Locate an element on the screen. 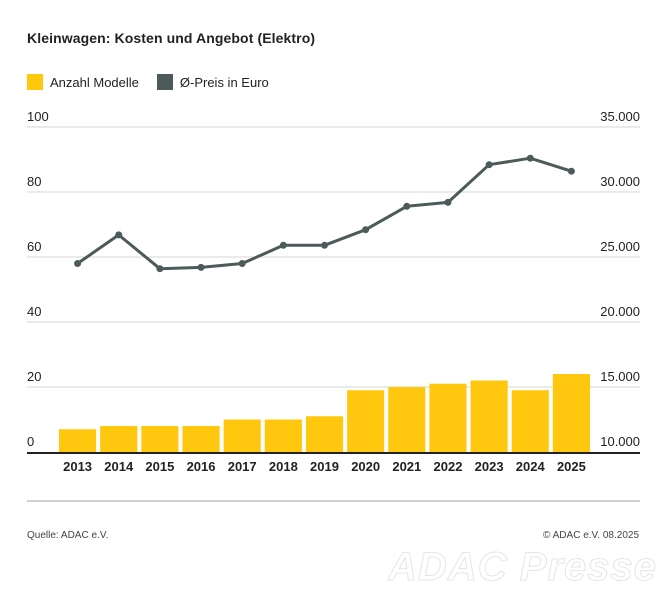  price-line is located at coordinates (324, 213).